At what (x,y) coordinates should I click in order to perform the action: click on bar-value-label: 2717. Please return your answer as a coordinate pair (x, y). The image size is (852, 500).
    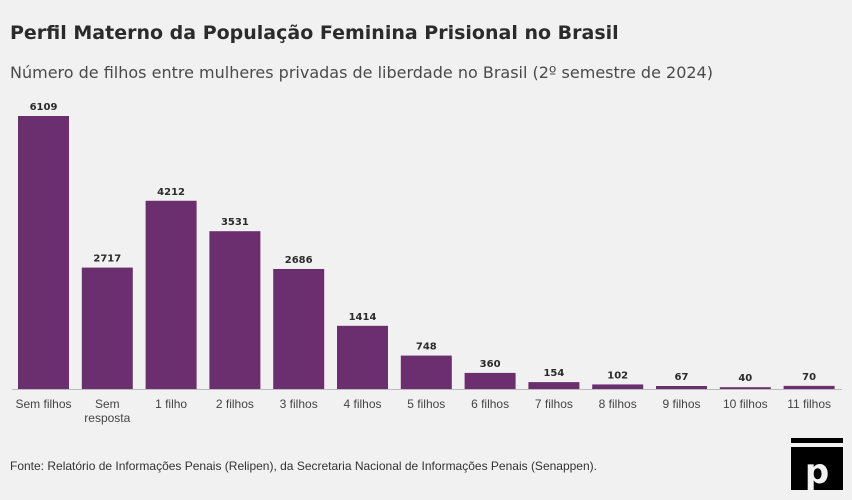
    Looking at the image, I should click on (107, 259).